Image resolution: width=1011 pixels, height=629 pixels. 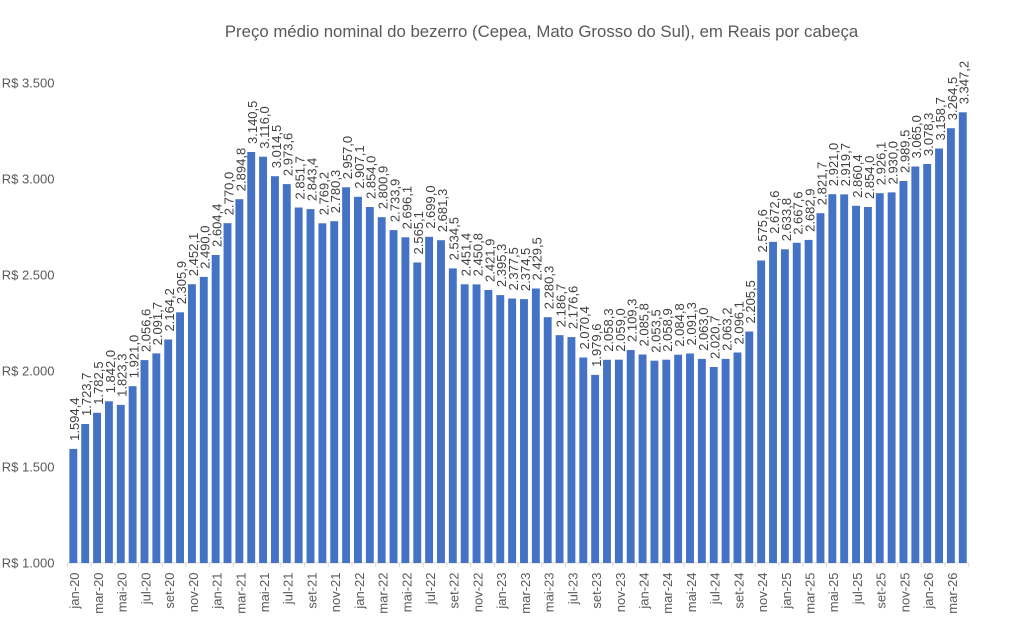 What do you see at coordinates (74, 419) in the screenshot?
I see `svg-text: 1.594,4` at bounding box center [74, 419].